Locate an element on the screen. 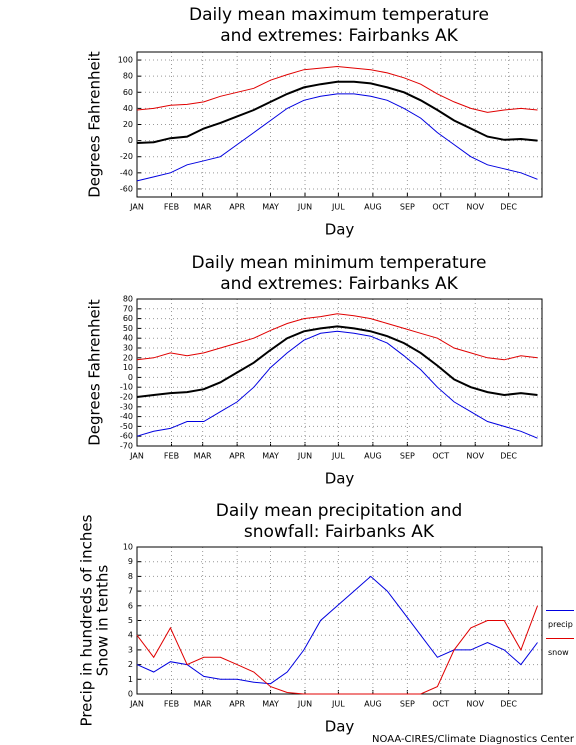 This screenshot has height=745, width=576. y-tick-label: 9 is located at coordinates (130, 561).